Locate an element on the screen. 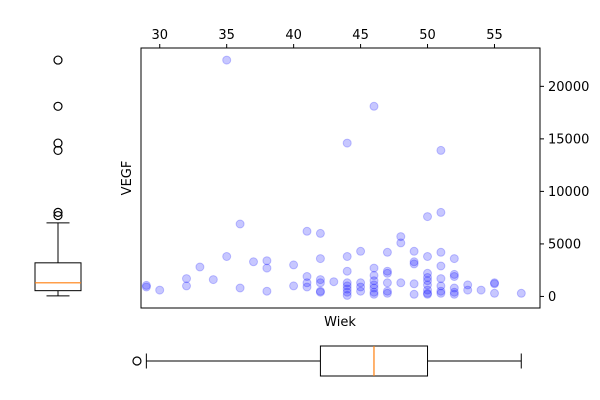 The height and width of the screenshot is (400, 600). x-tick-label: 45 is located at coordinates (360, 35).